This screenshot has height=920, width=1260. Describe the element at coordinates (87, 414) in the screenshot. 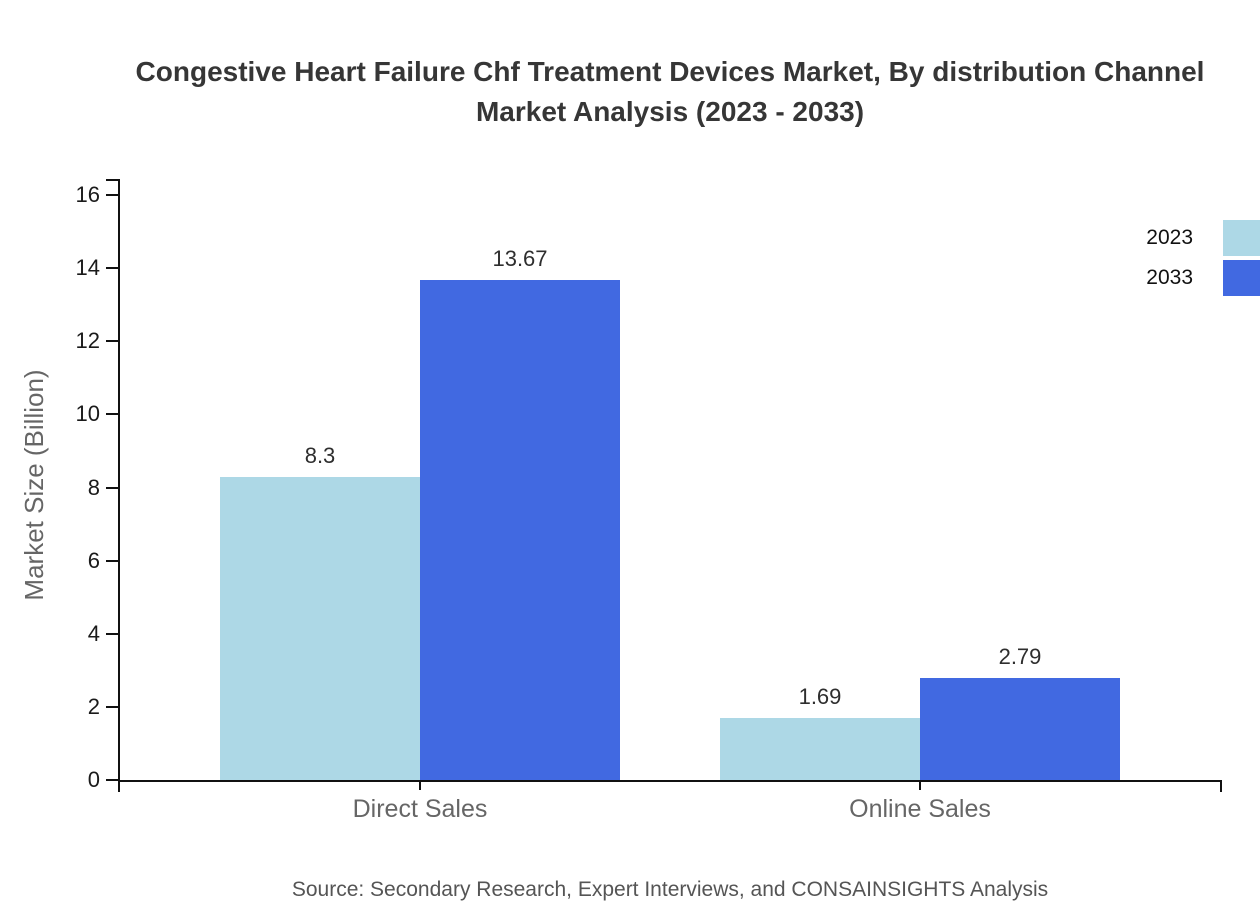

I see `y-tick-label: 10` at that location.